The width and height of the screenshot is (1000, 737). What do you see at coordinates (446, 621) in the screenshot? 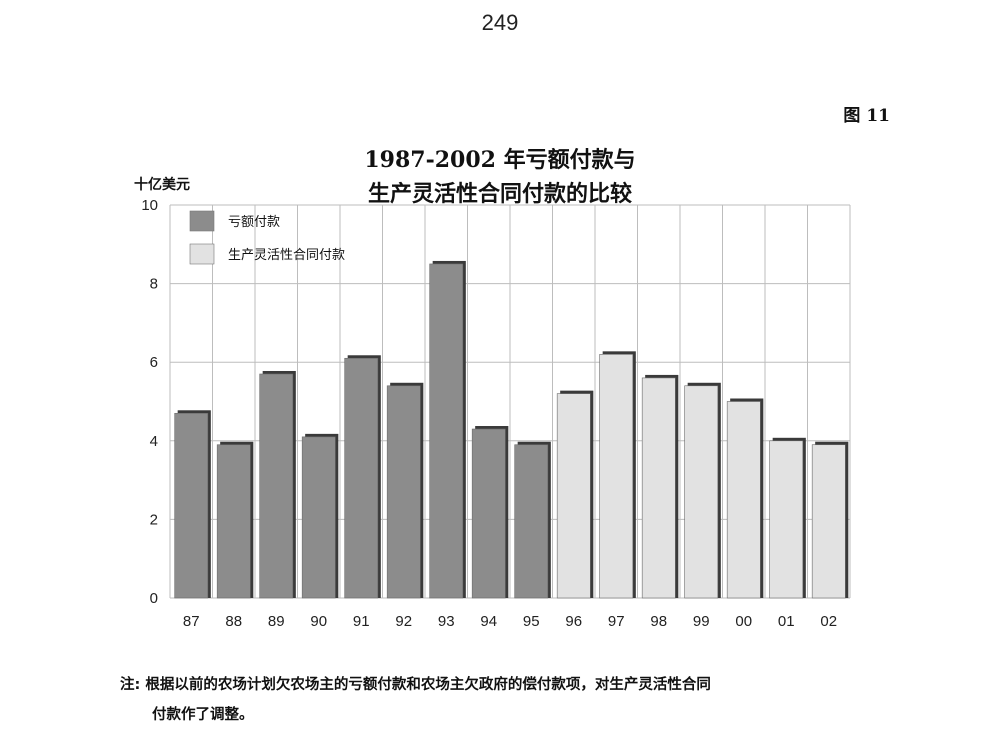
I see `x-tick-label: 93` at bounding box center [446, 621].